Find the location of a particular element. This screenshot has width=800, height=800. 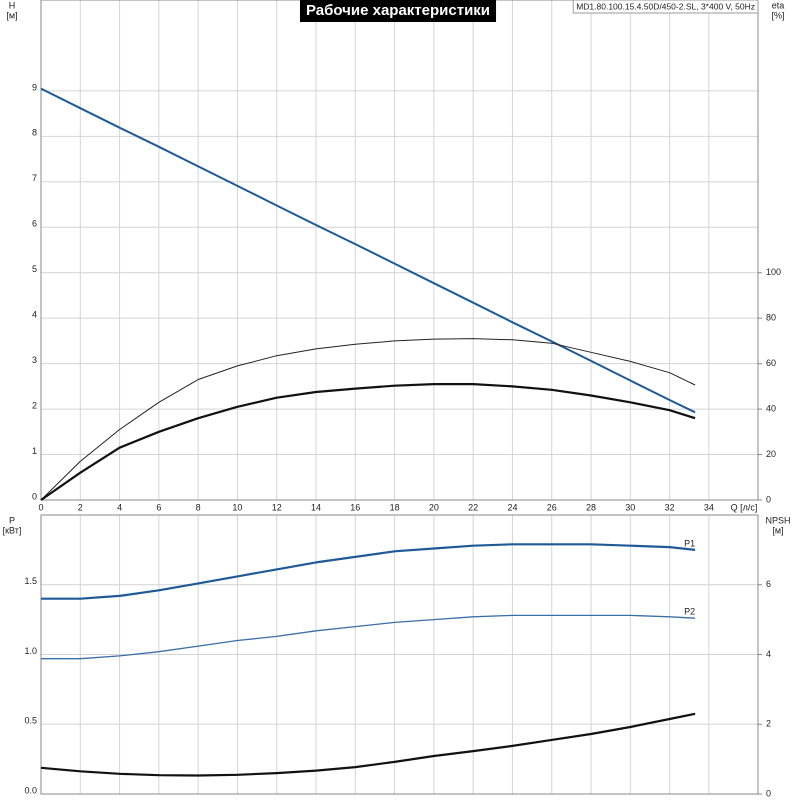

y-tick-label: 2 is located at coordinates (34, 405).